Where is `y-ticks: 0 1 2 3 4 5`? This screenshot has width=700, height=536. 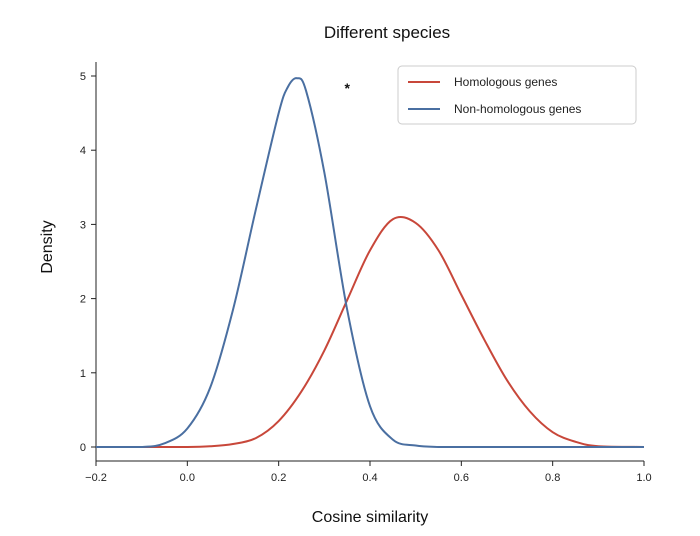 y-ticks: 0 1 2 3 4 5 is located at coordinates (88, 262).